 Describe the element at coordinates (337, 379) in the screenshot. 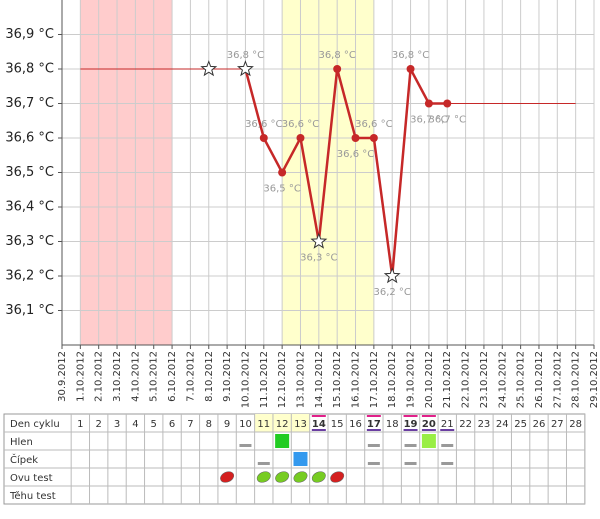

I see `x-tick-label: 15.10.2012` at that location.